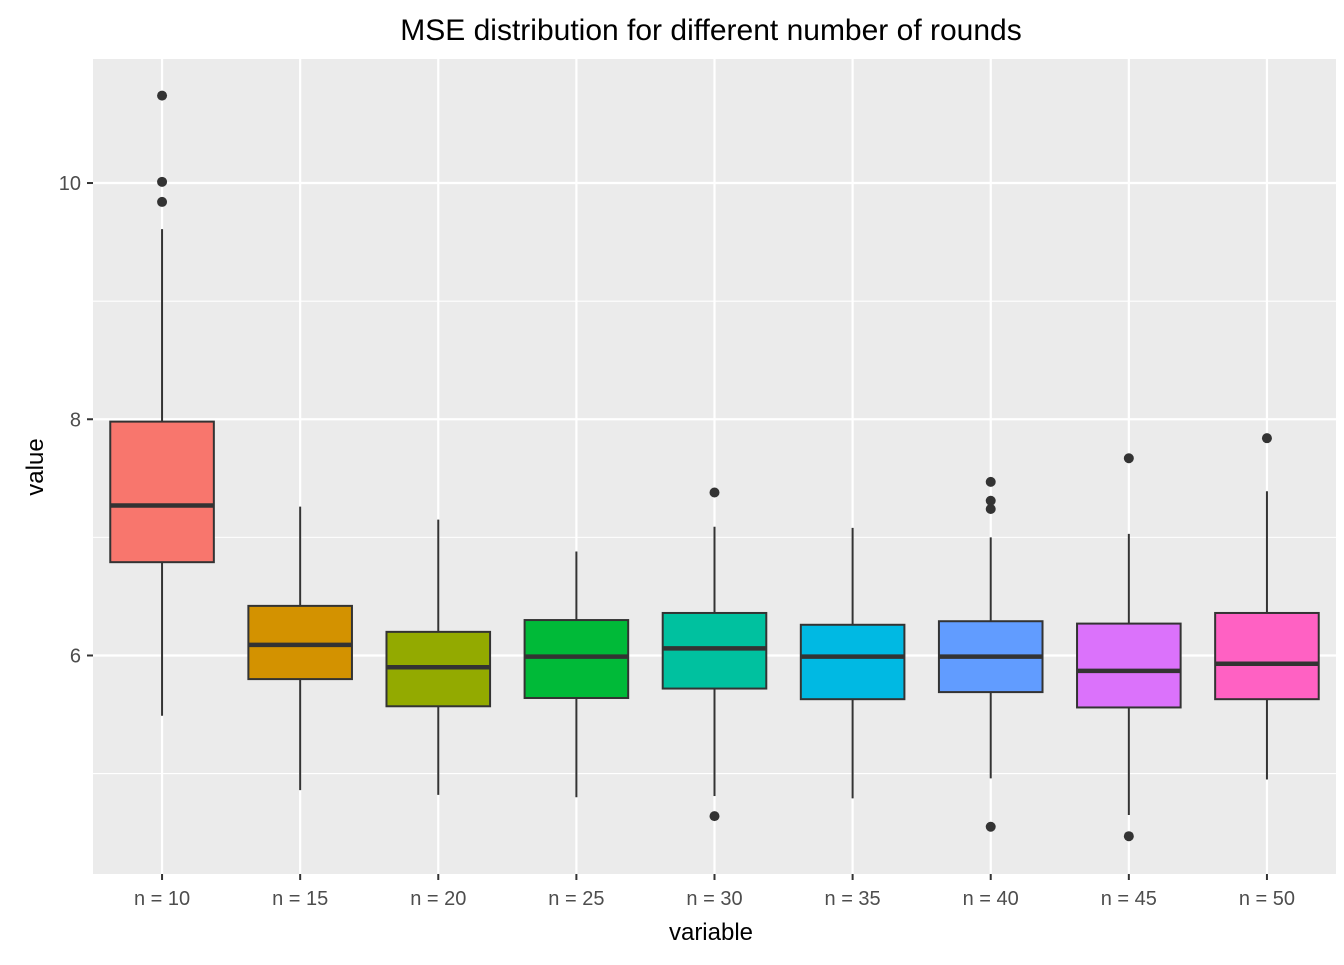 Image resolution: width=1344 pixels, height=965 pixels. What do you see at coordinates (576, 899) in the screenshot?
I see `x-tick-label: n = 25` at bounding box center [576, 899].